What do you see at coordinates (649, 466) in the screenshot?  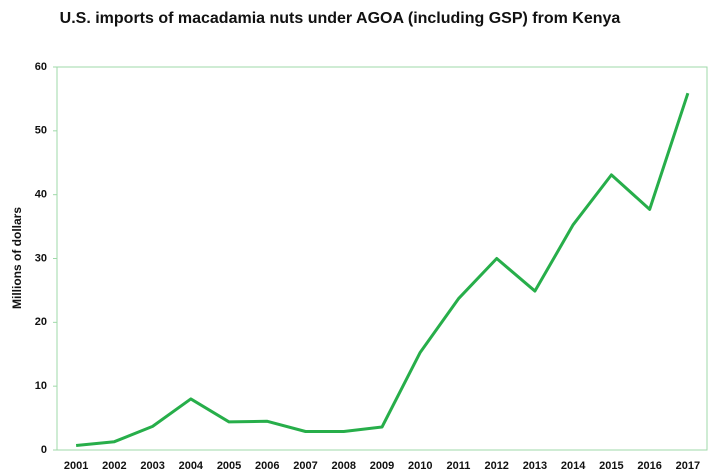 I see `x-tick-label: 2016` at bounding box center [649, 466].